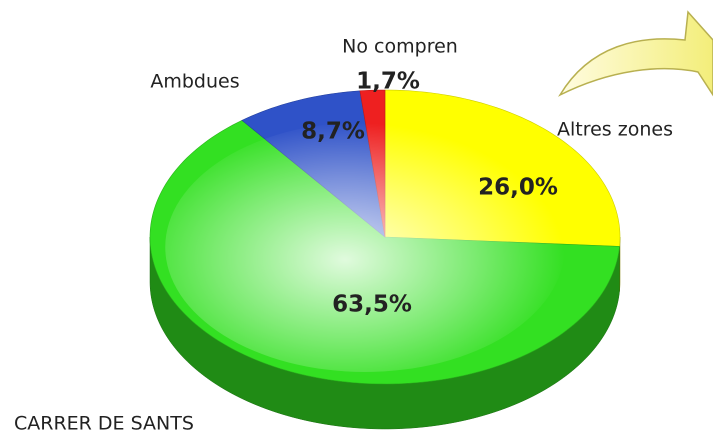 The height and width of the screenshot is (439, 713). I want to click on category-label: Ambdues, so click(194, 82).